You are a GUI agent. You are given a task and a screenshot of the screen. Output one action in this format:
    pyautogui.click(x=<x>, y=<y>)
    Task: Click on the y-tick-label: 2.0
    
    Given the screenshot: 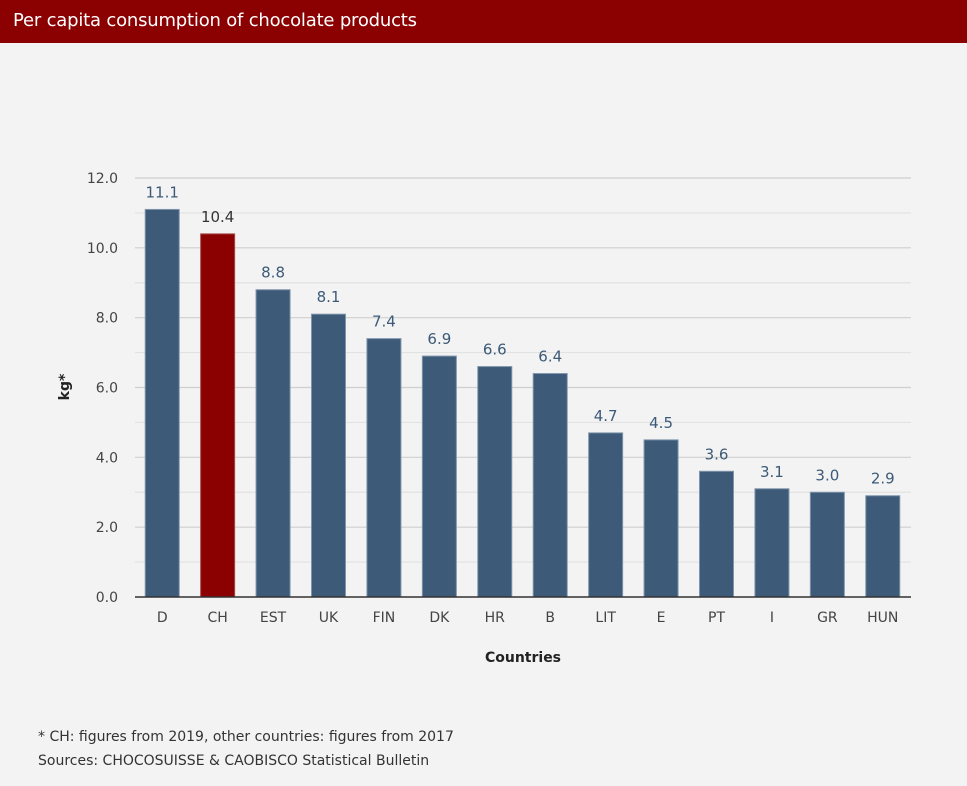 What is the action you would take?
    pyautogui.click(x=107, y=528)
    